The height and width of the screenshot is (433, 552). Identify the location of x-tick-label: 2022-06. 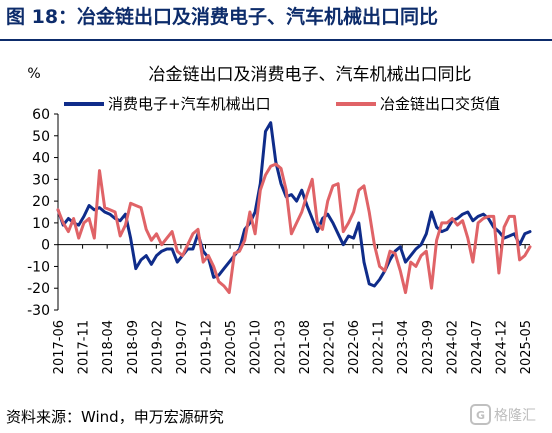
(354, 347).